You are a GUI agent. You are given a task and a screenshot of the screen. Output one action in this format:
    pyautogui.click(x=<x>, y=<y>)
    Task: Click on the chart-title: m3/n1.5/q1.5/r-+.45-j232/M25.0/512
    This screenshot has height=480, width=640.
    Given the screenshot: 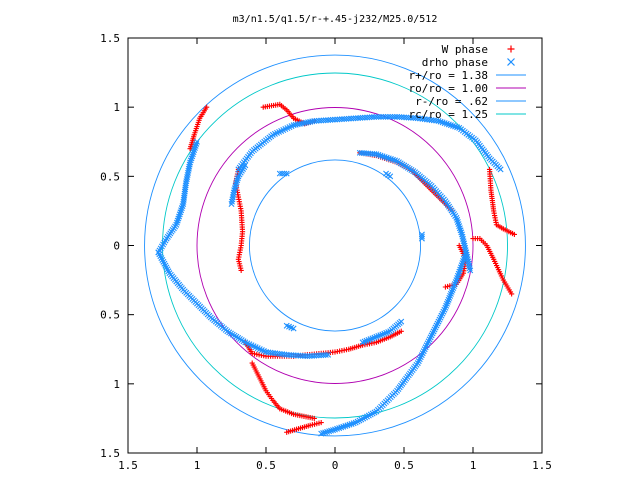 What is the action you would take?
    pyautogui.click(x=335, y=19)
    